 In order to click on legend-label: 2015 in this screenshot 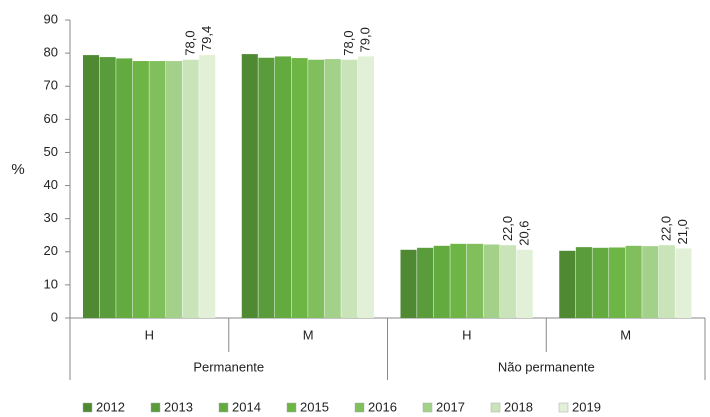, I will do `click(314, 406)`.